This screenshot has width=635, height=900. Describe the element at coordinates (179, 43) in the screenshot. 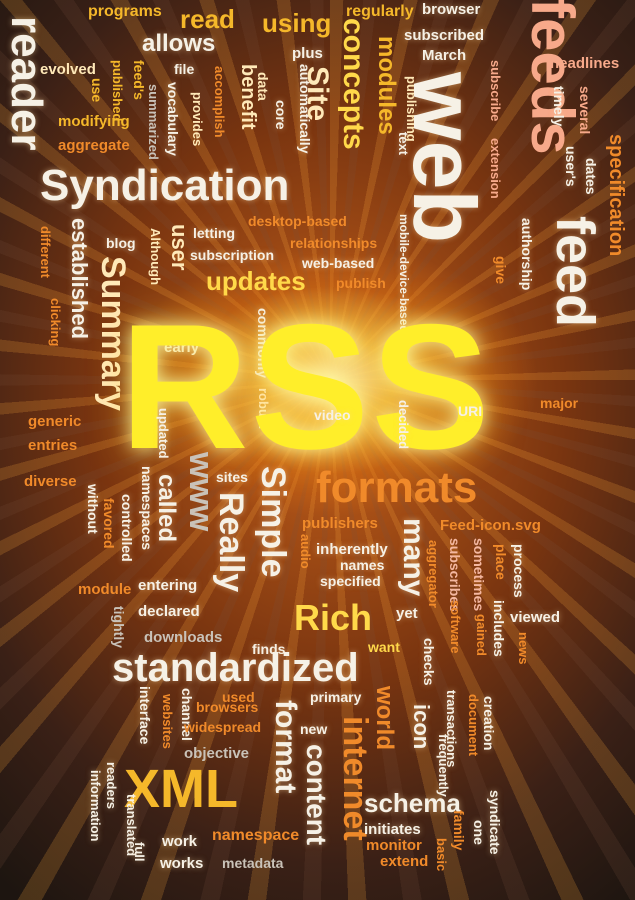

I see `word-allows: allows` at that location.